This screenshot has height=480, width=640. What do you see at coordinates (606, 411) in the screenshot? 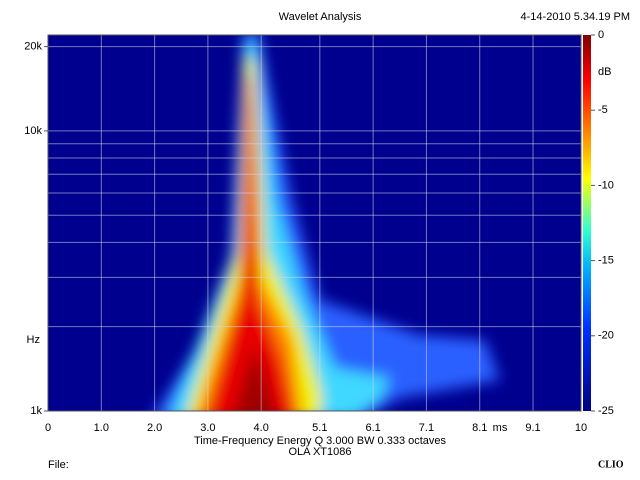
I see `colorbar-tick-label: -25` at bounding box center [606, 411].